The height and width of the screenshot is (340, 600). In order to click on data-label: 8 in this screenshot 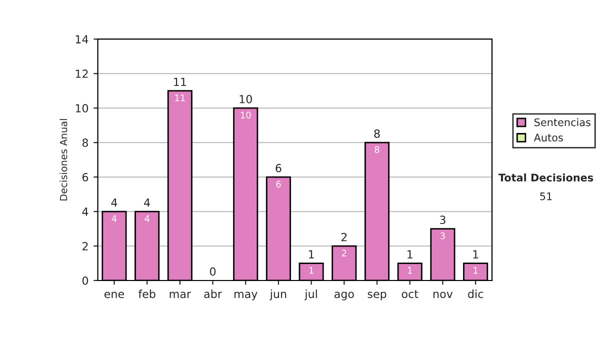, I will do `click(377, 149)`.